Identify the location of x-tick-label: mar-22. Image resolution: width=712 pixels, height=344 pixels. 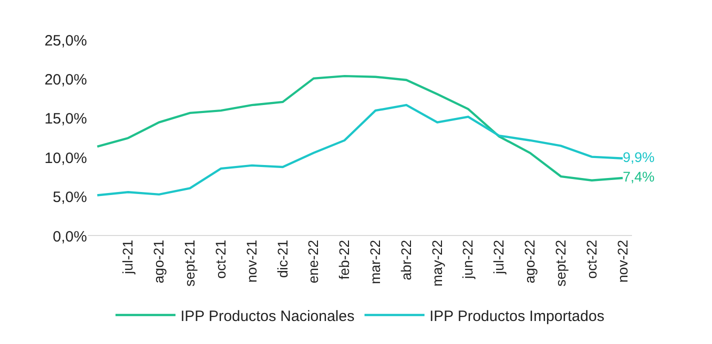
(375, 262).